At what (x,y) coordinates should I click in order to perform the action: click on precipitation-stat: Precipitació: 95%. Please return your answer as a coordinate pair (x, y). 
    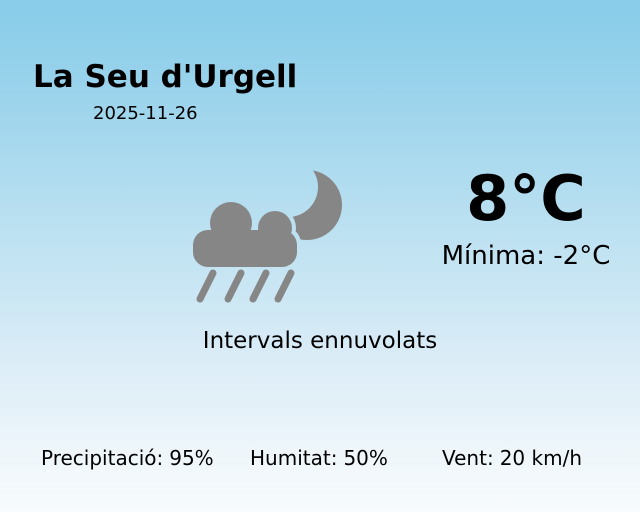
    Looking at the image, I should click on (127, 458).